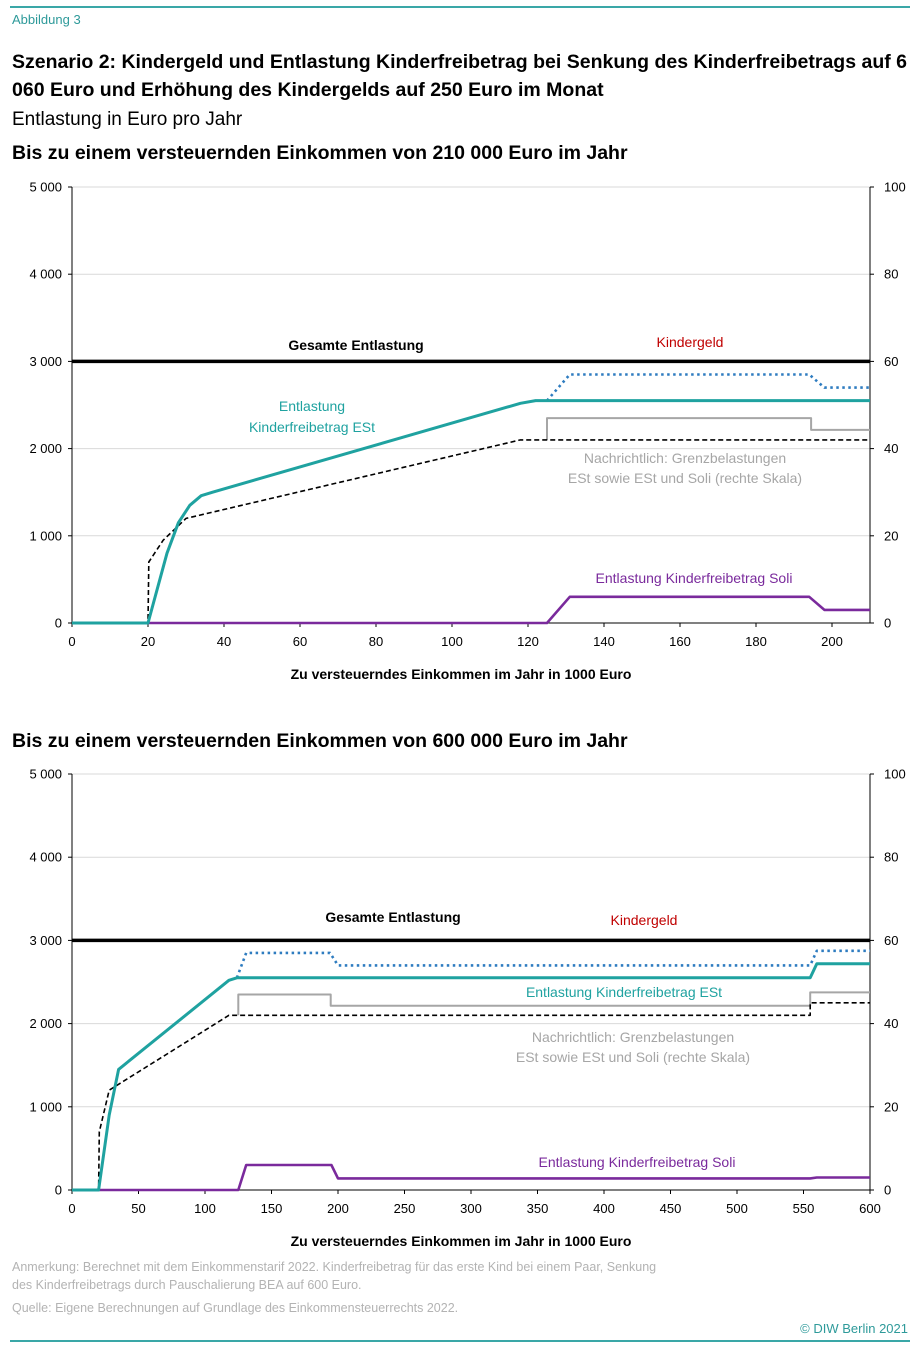 Image resolution: width=920 pixels, height=1352 pixels. Describe the element at coordinates (46, 19) in the screenshot. I see `figure-label: Abbildung 3` at that location.